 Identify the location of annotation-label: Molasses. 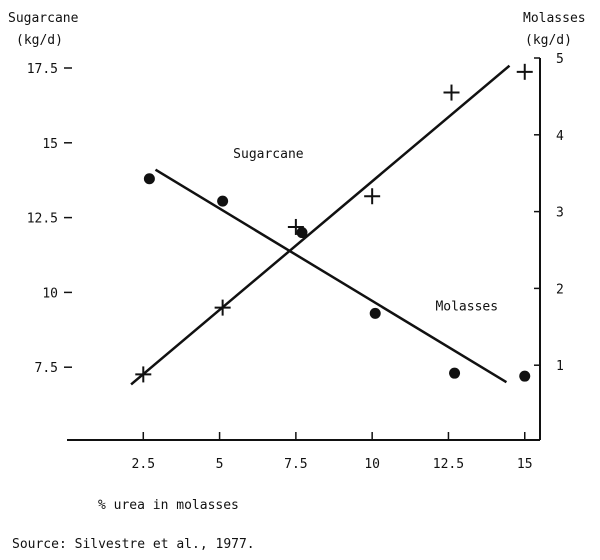
(466, 306).